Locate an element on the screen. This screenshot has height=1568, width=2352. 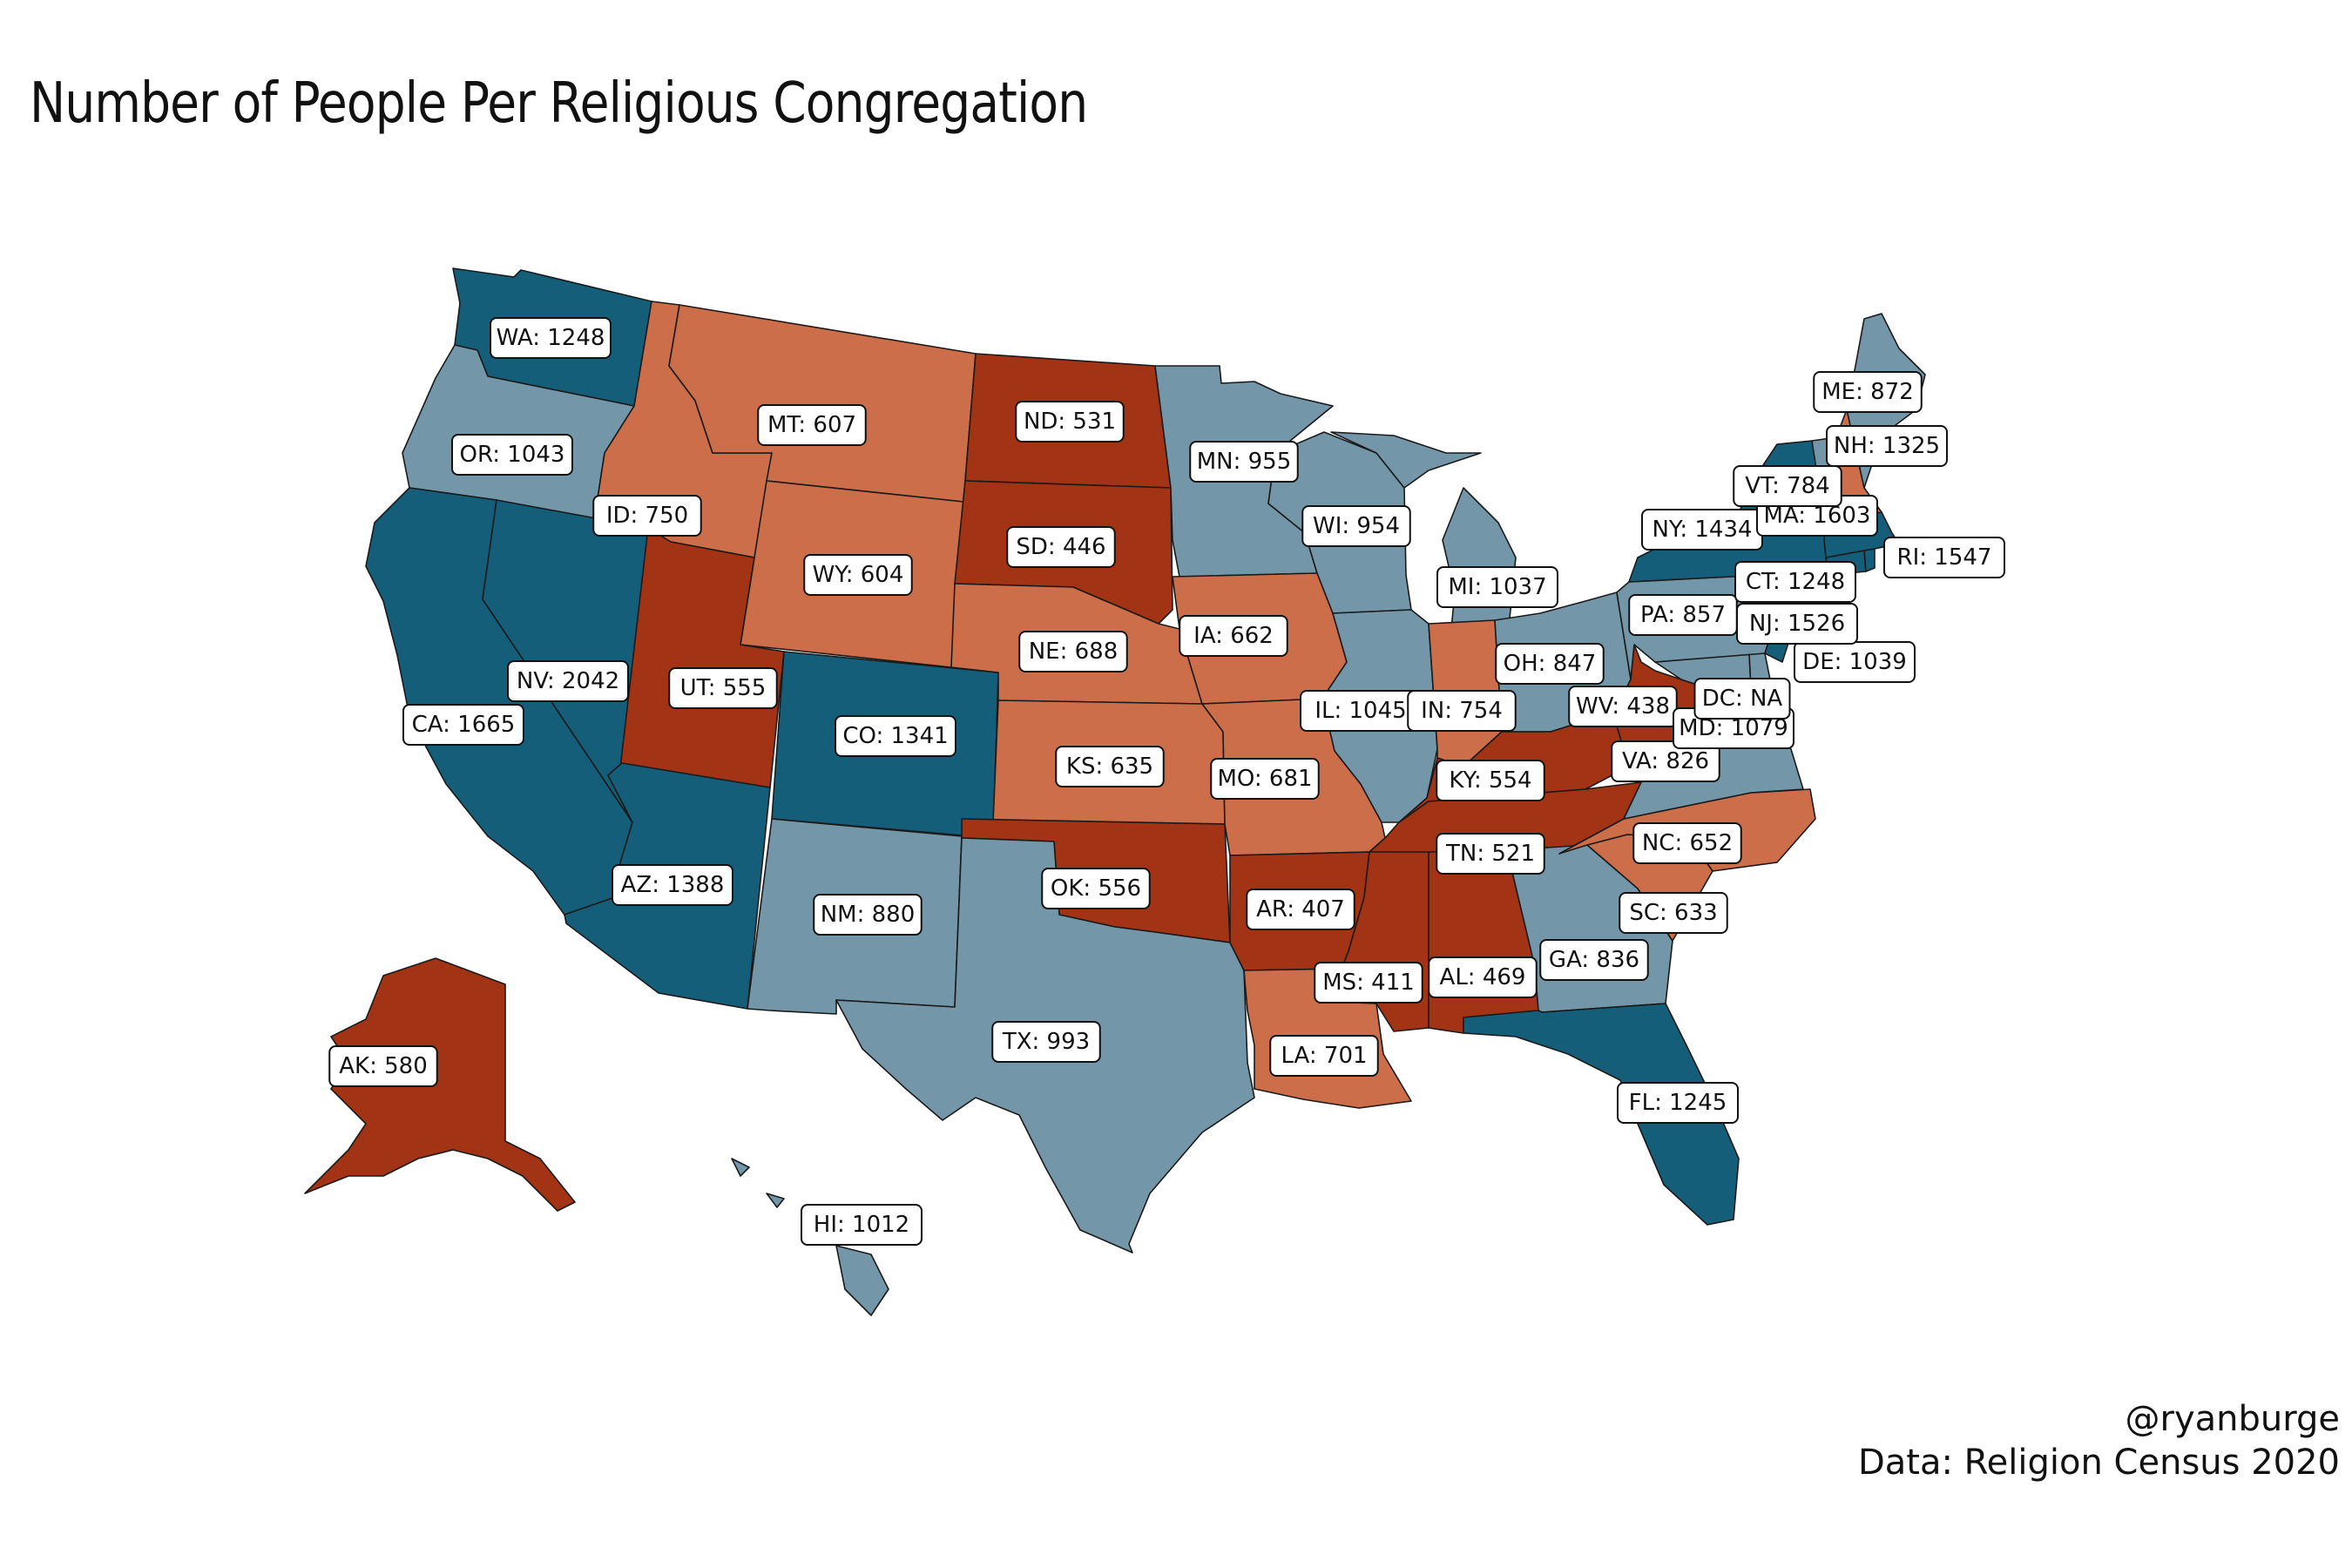
state-label-wa: WA: 1248 is located at coordinates (551, 338).